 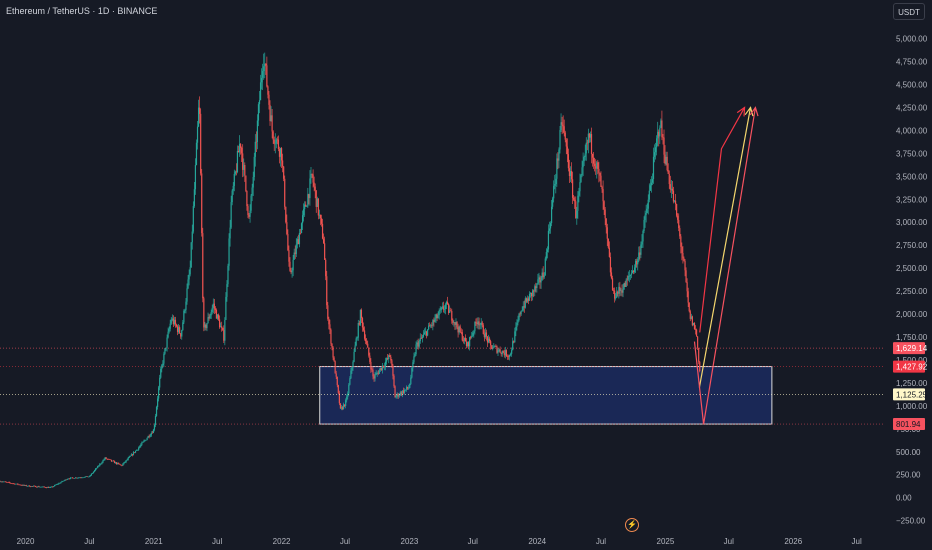 What do you see at coordinates (909, 11) in the screenshot?
I see `currency-button: USDT` at bounding box center [909, 11].